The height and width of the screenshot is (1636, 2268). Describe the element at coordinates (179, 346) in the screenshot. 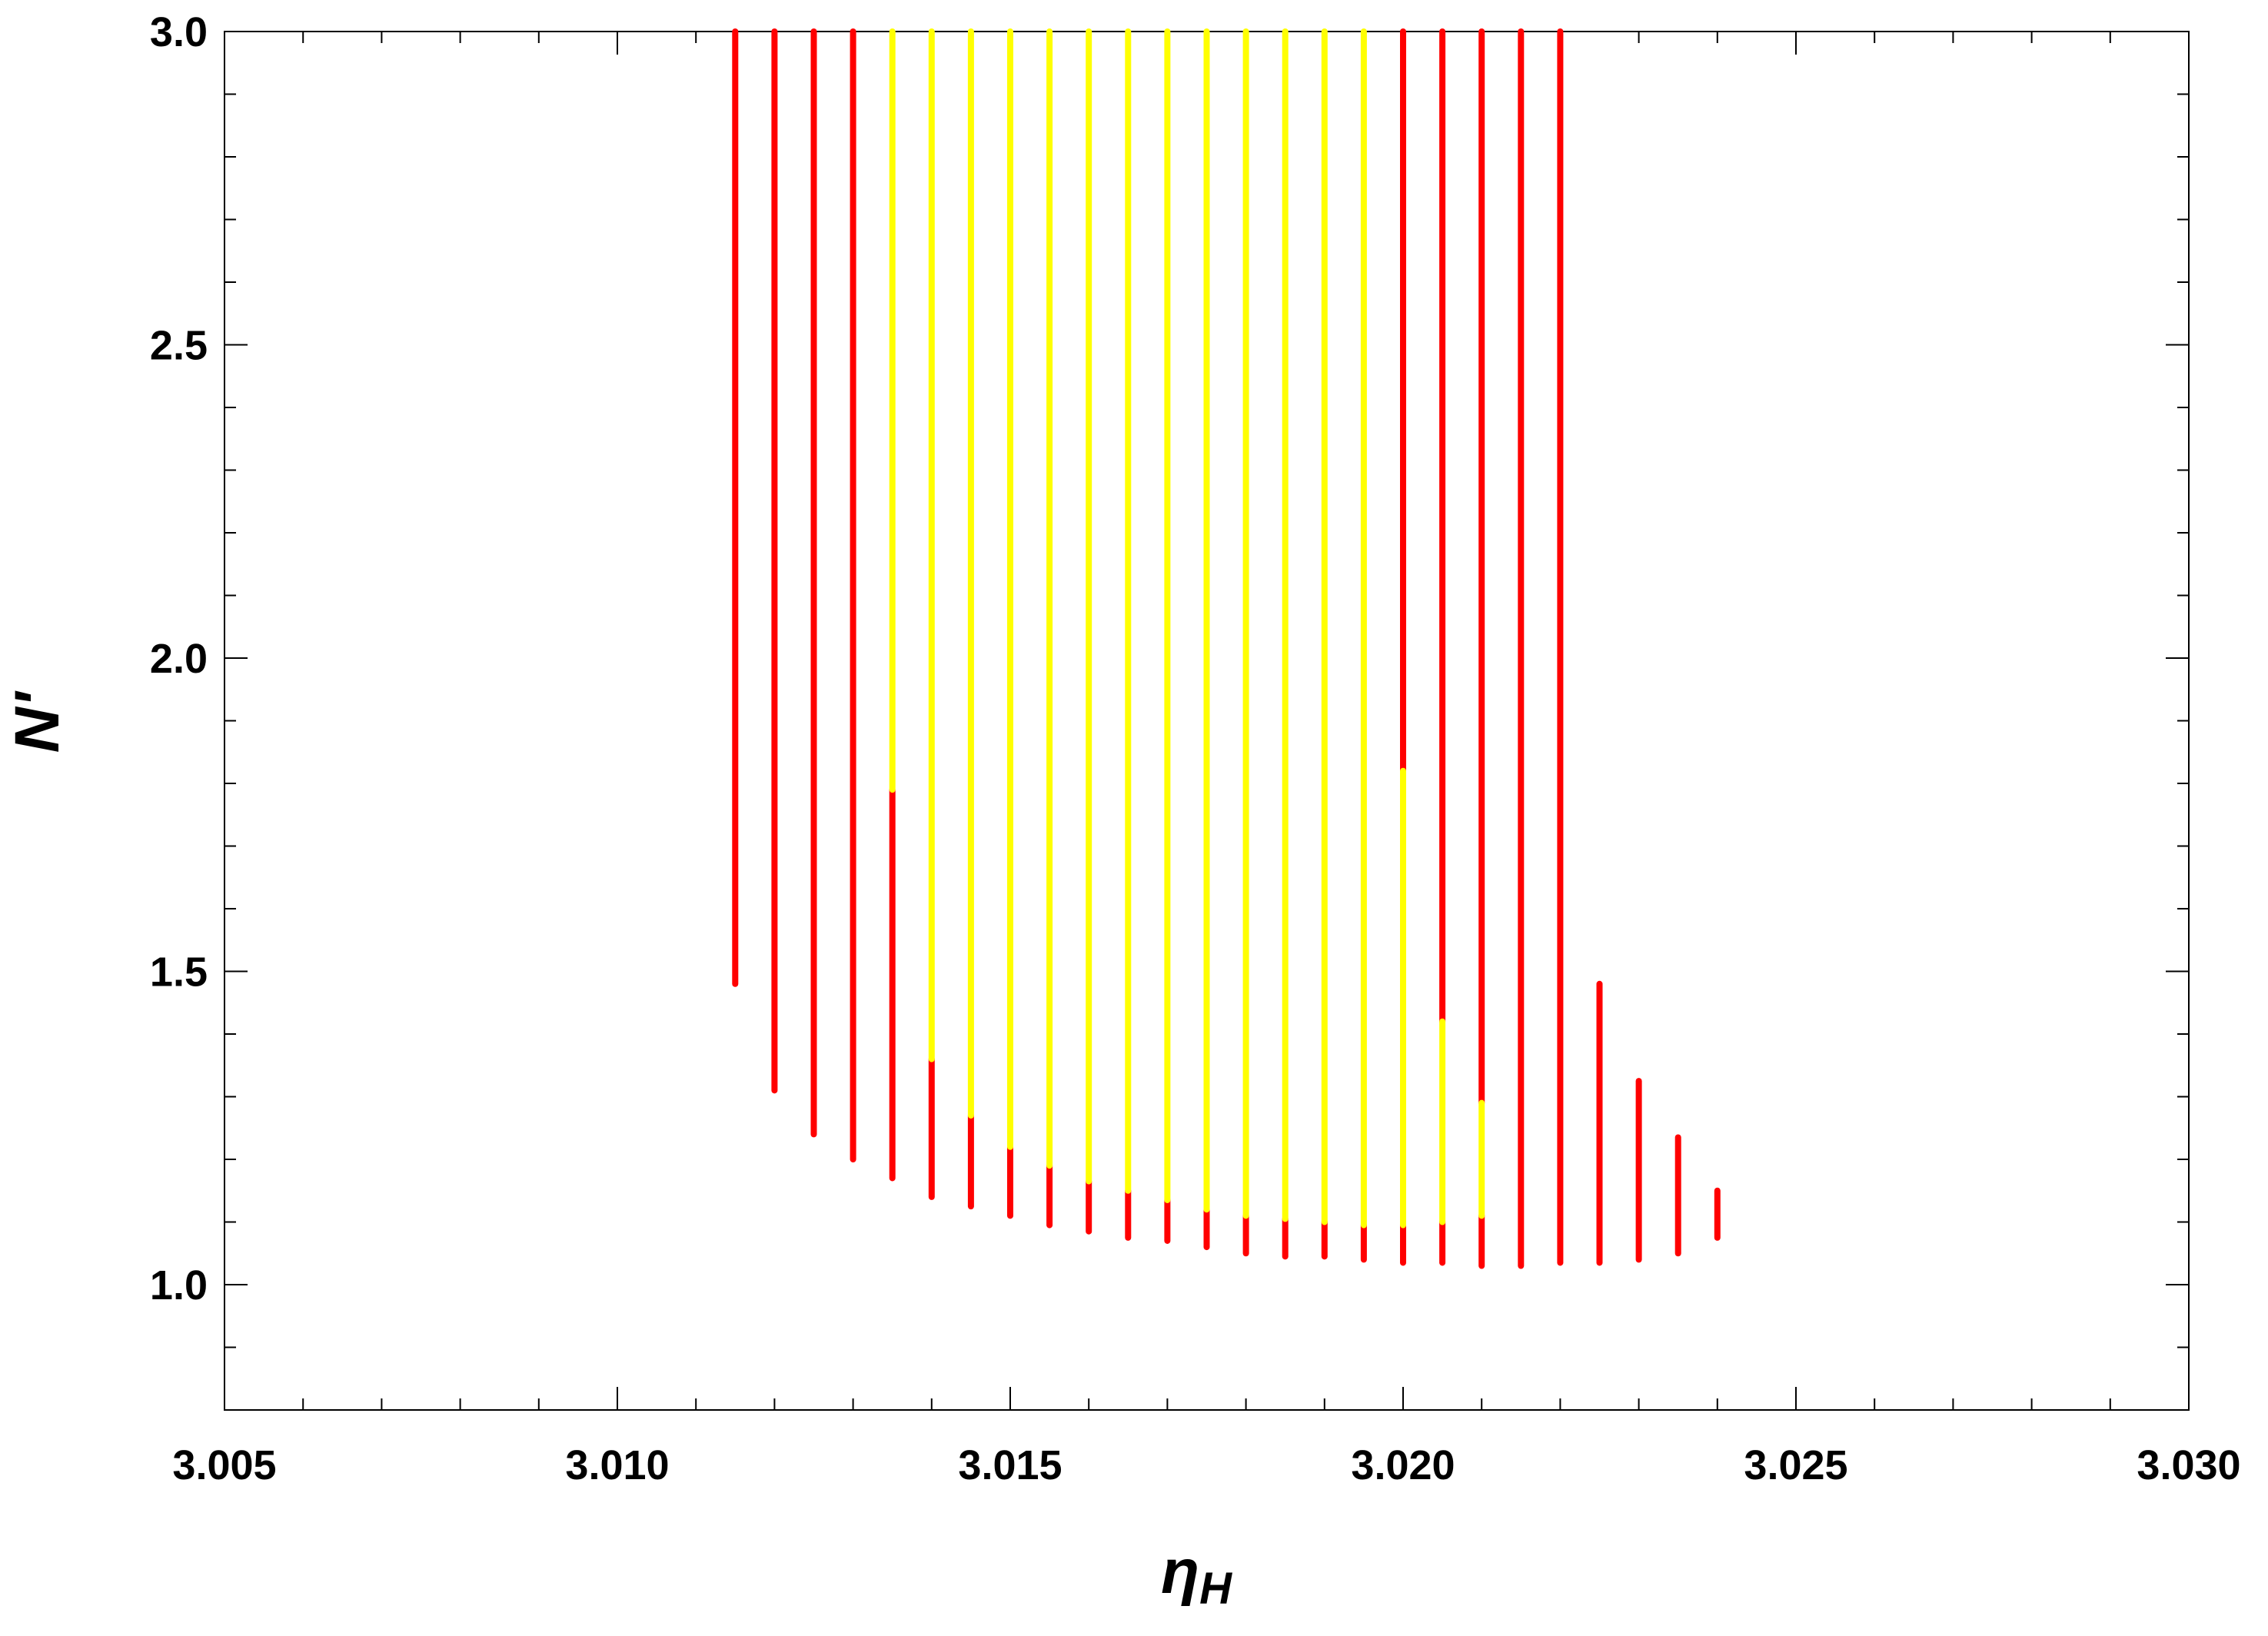

I see `y-tick-label: 2.5` at that location.